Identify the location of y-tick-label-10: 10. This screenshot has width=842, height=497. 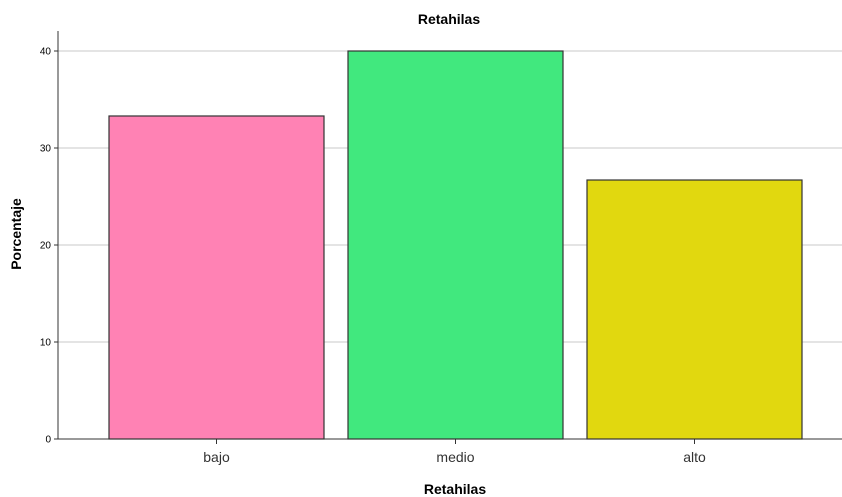
(46, 343).